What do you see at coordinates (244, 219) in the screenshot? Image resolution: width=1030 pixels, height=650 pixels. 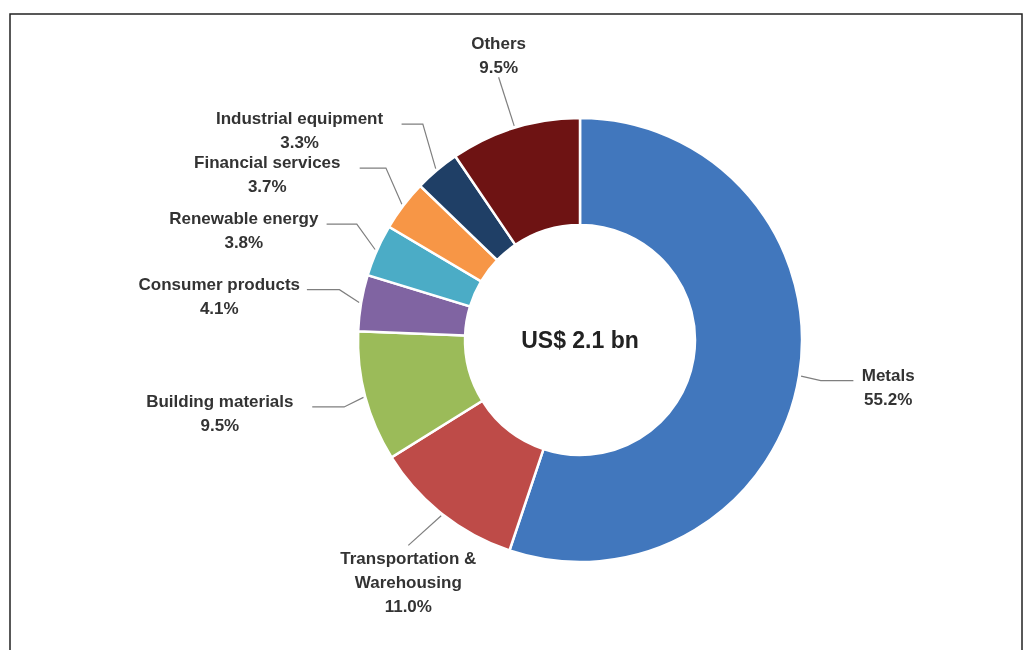 I see `slice-label: Renewable energy` at bounding box center [244, 219].